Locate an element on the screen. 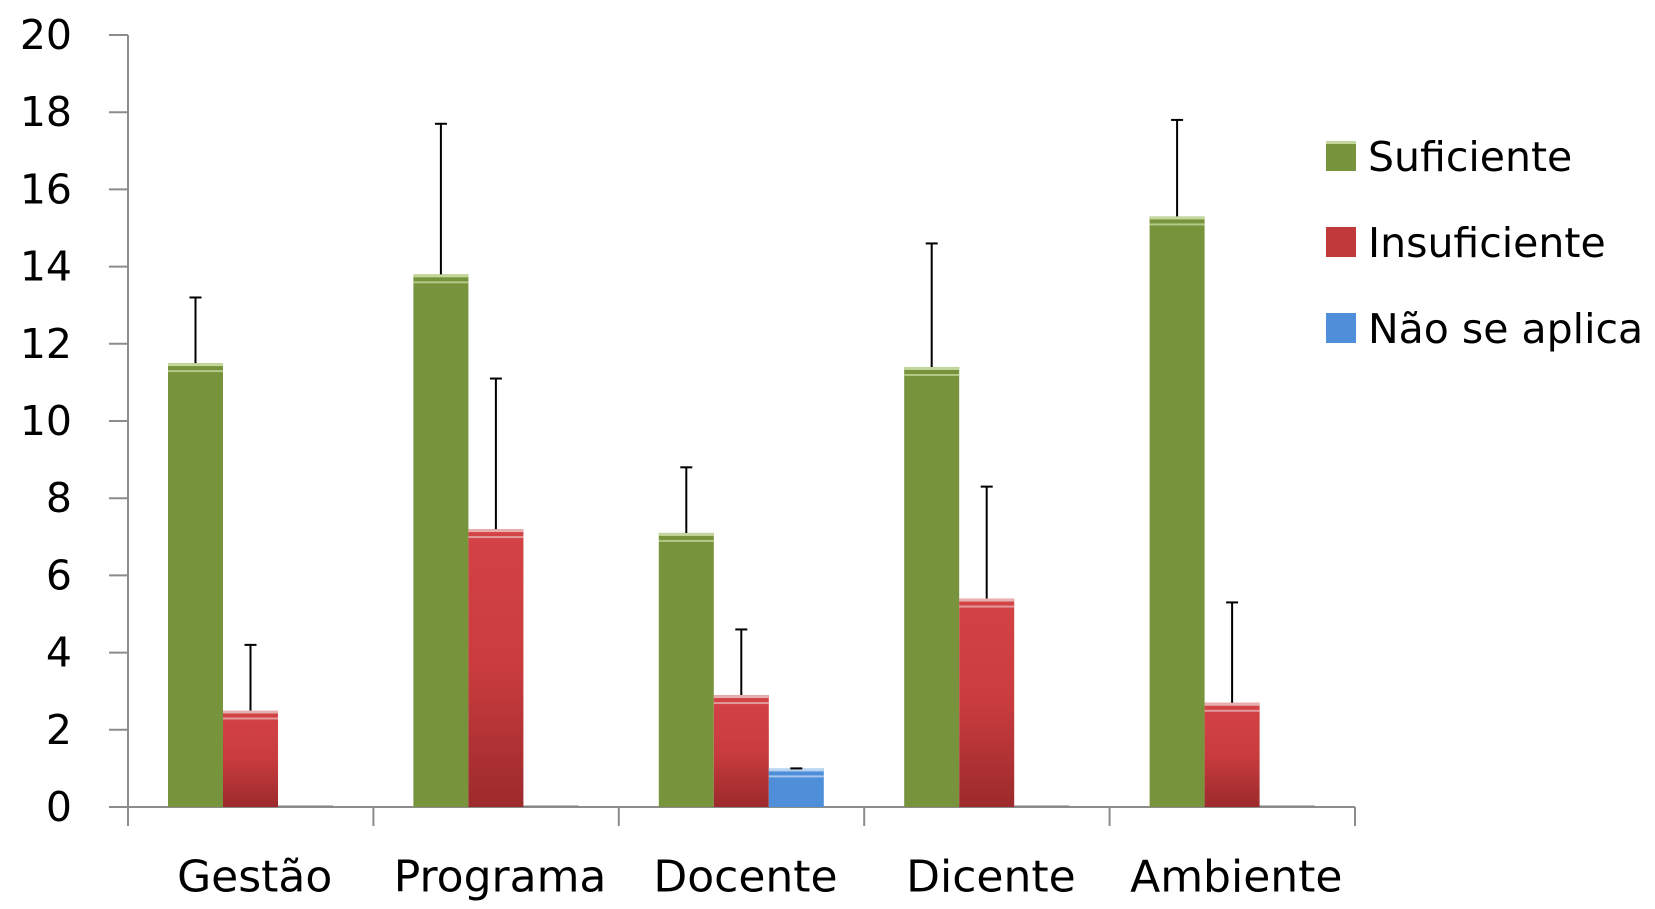 The width and height of the screenshot is (1655, 909). legend-label: Não se aplica is located at coordinates (1505, 329).